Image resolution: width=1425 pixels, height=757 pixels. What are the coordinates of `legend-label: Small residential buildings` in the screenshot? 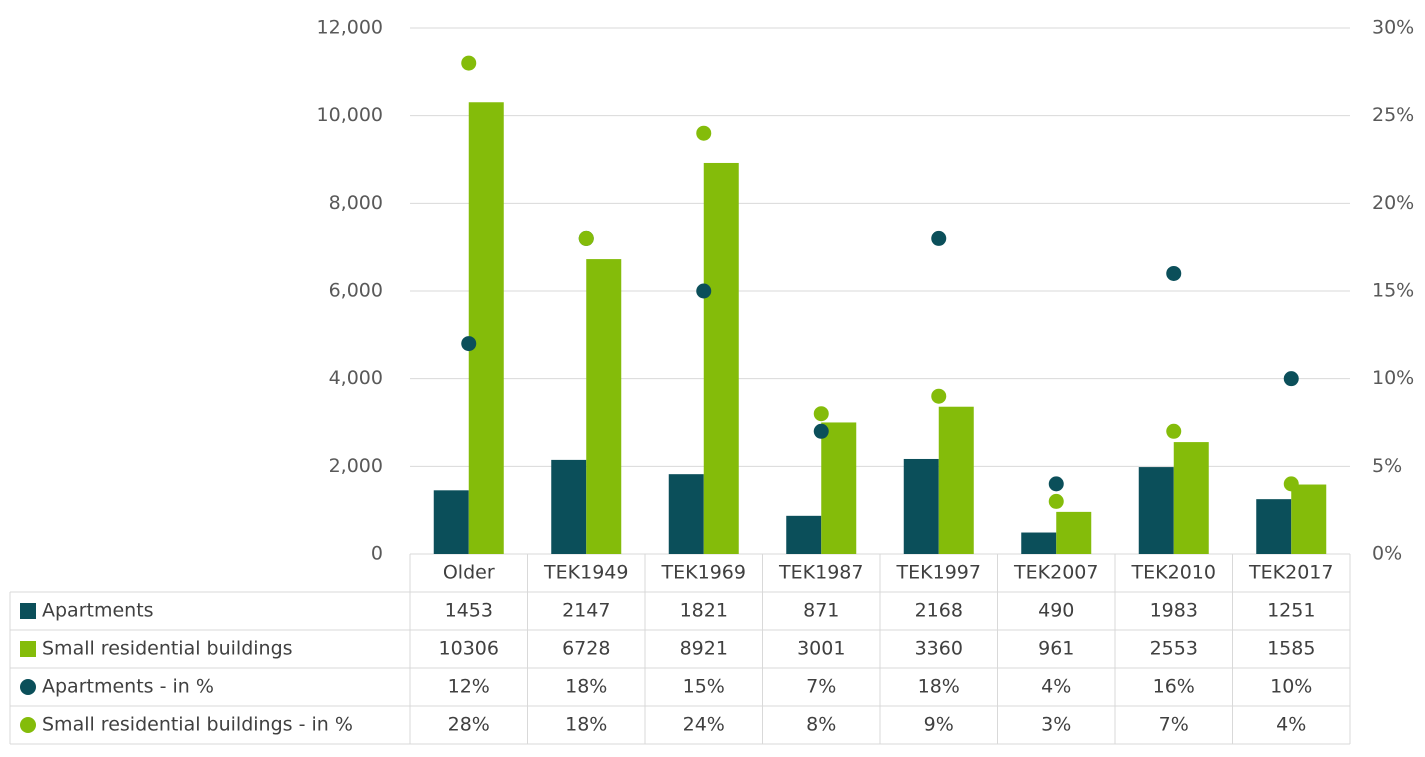 It's located at (167, 649).